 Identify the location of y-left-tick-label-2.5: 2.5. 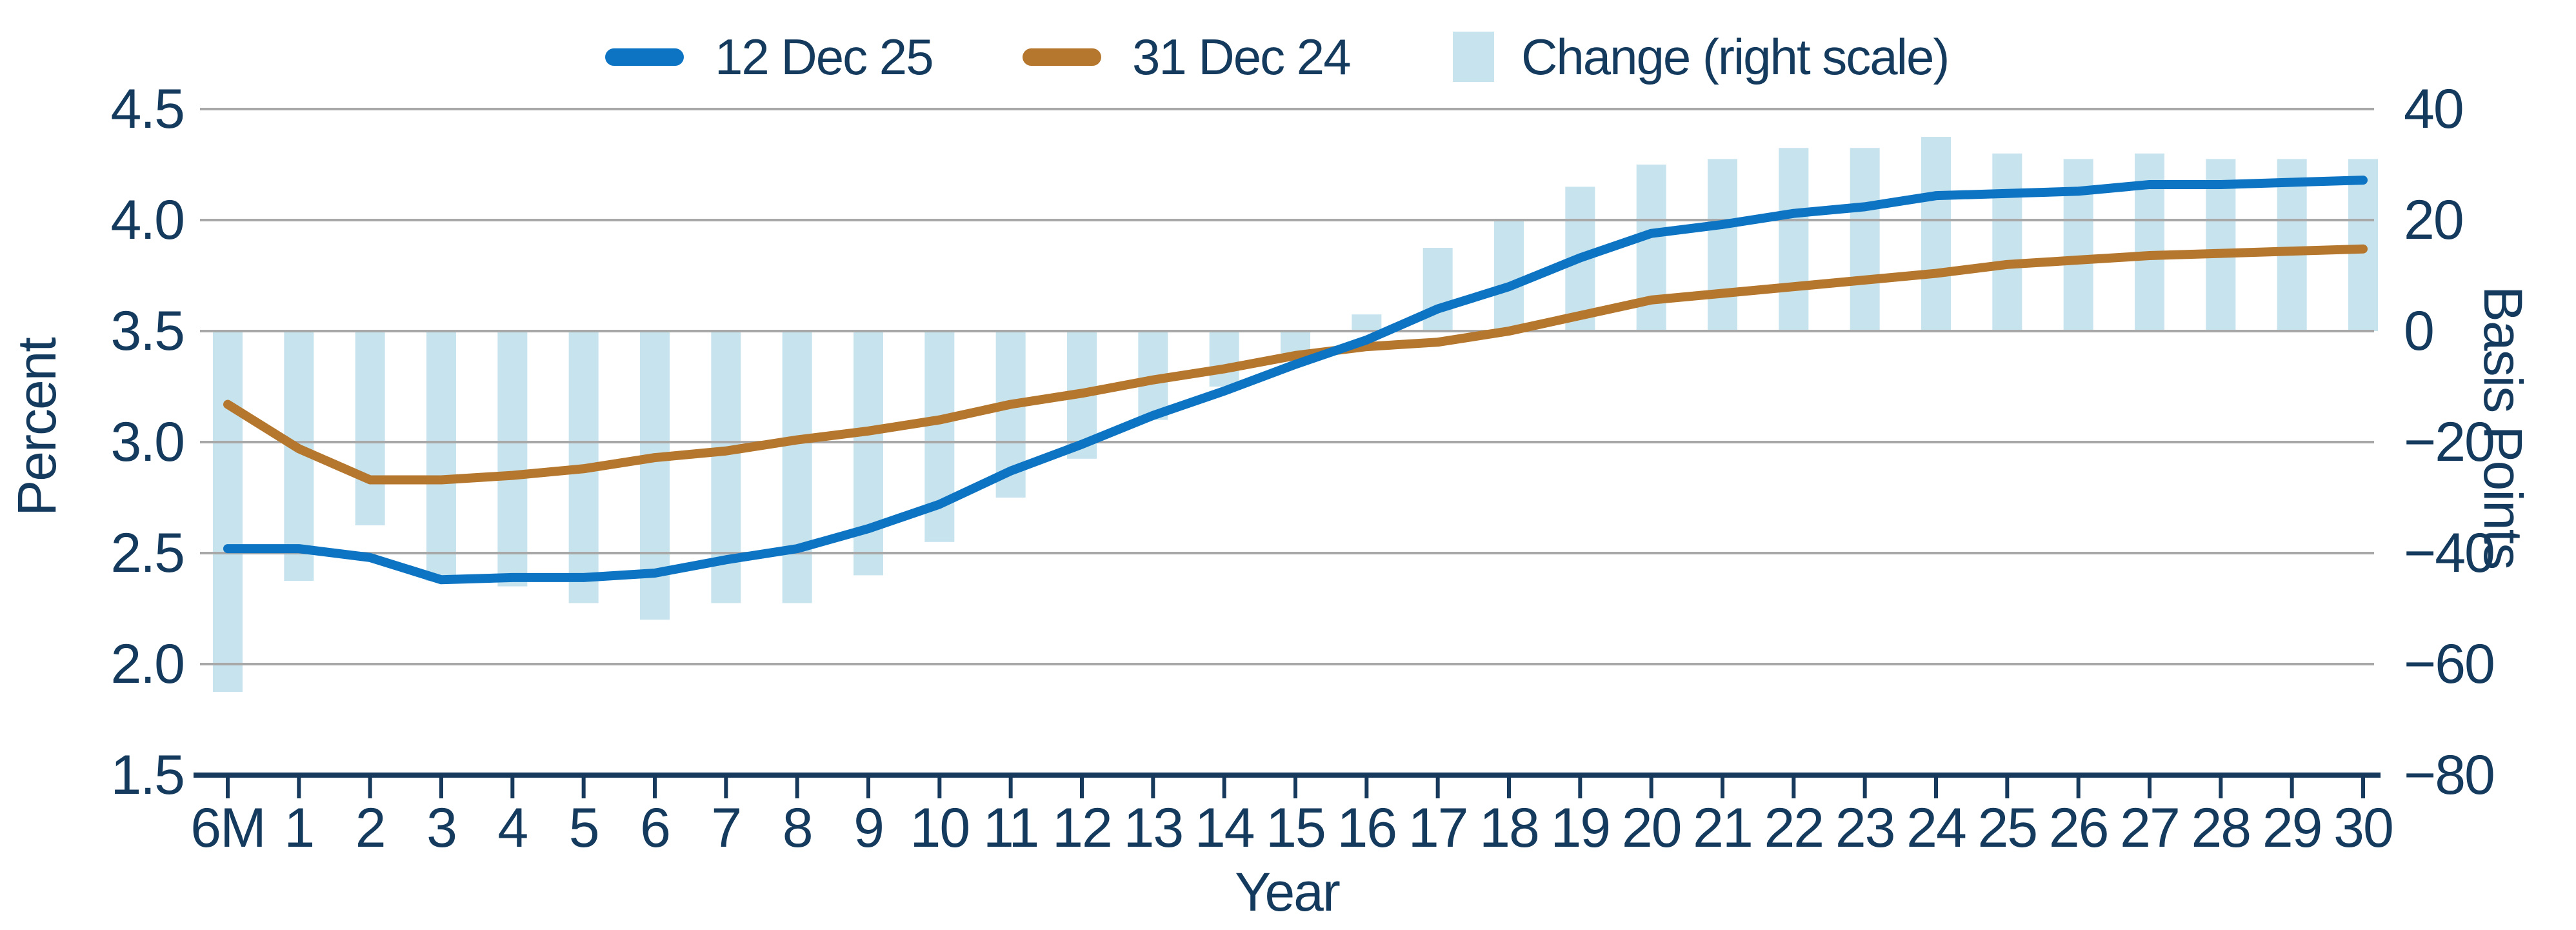
(147, 553).